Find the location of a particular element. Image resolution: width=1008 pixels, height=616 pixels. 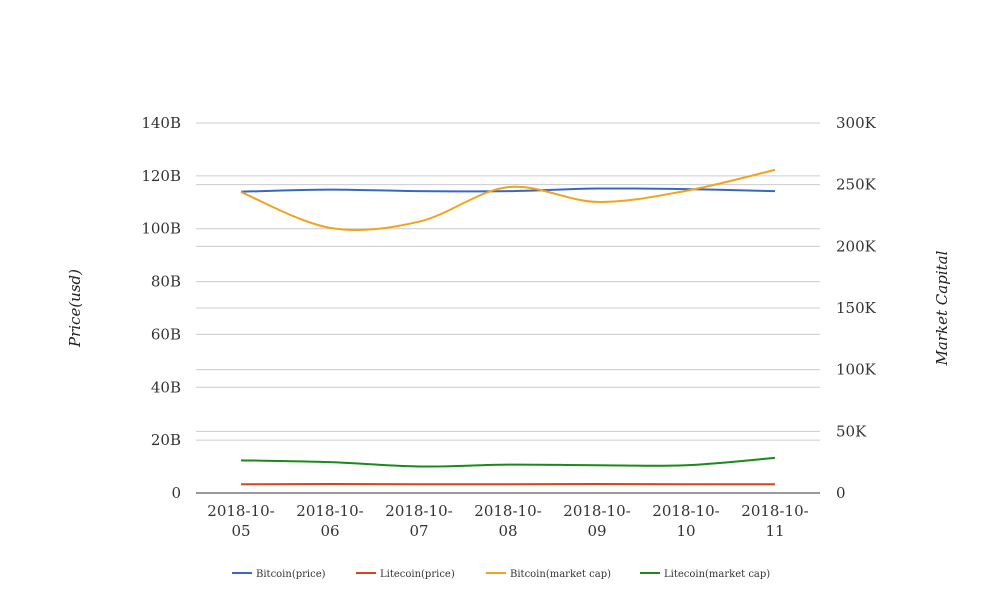

x-tick-label: 2018-10-08 is located at coordinates (507, 521).